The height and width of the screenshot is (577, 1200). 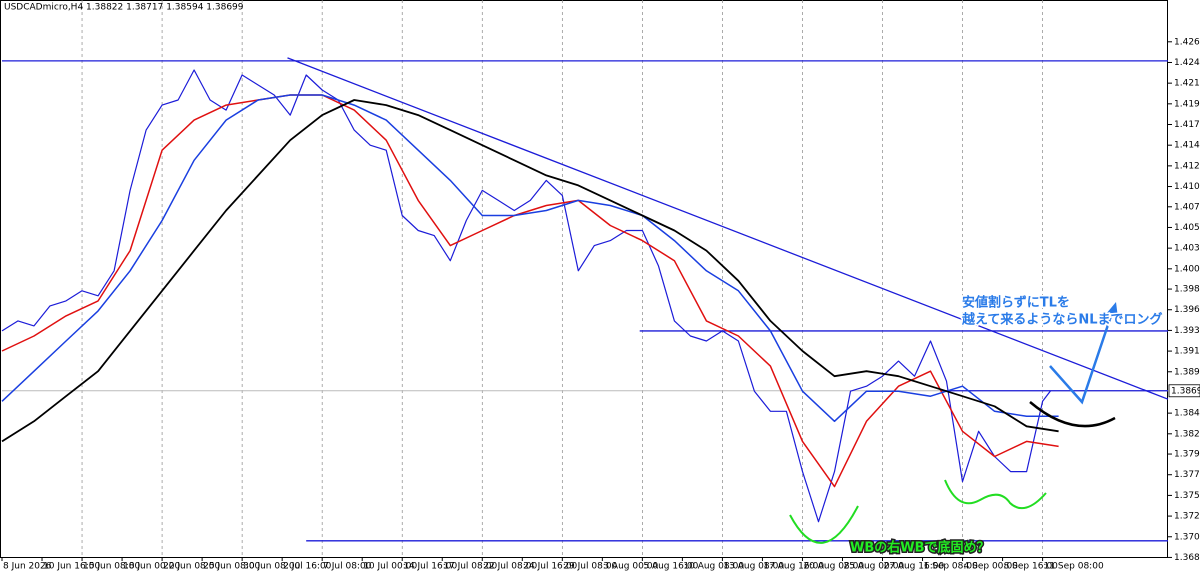 I want to click on x-tick-label: 4 Sep 00:00, so click(x=991, y=567).